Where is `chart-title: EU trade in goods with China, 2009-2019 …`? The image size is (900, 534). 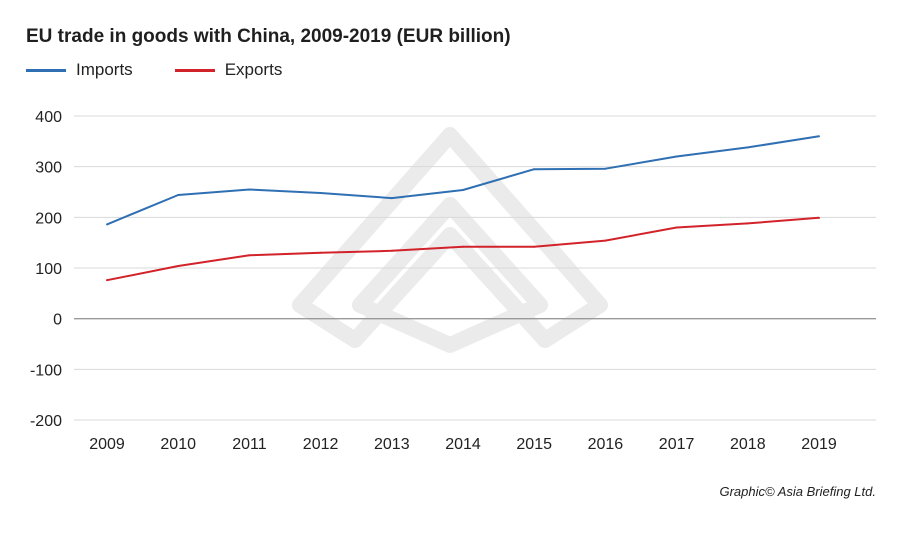
chart-title: EU trade in goods with China, 2009-2019 … is located at coordinates (268, 36).